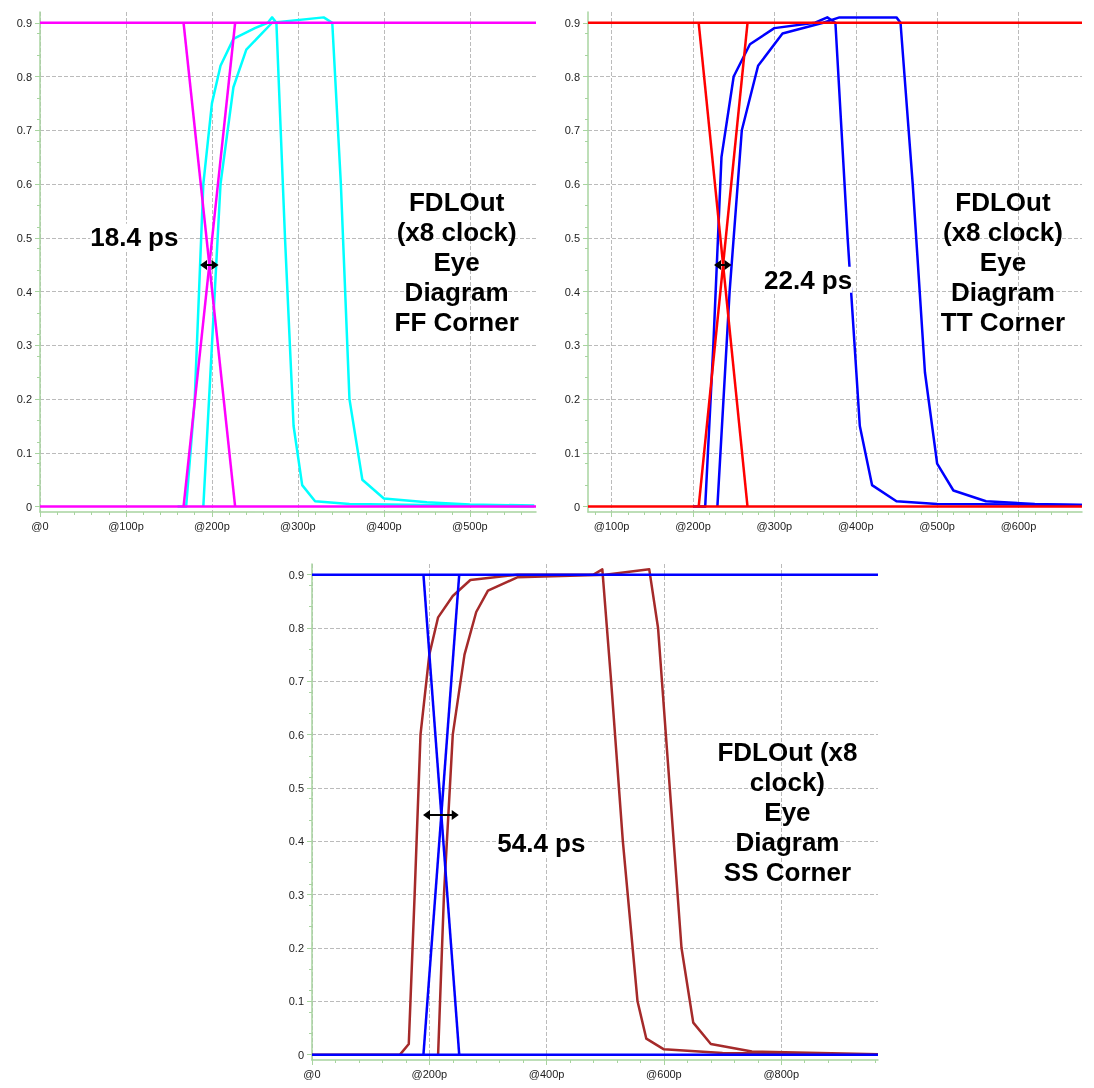 This screenshot has width=1094, height=1088. What do you see at coordinates (456, 262) in the screenshot?
I see `annotation: FDLOut (x8 clock) Eye Diagram FF Corner` at bounding box center [456, 262].